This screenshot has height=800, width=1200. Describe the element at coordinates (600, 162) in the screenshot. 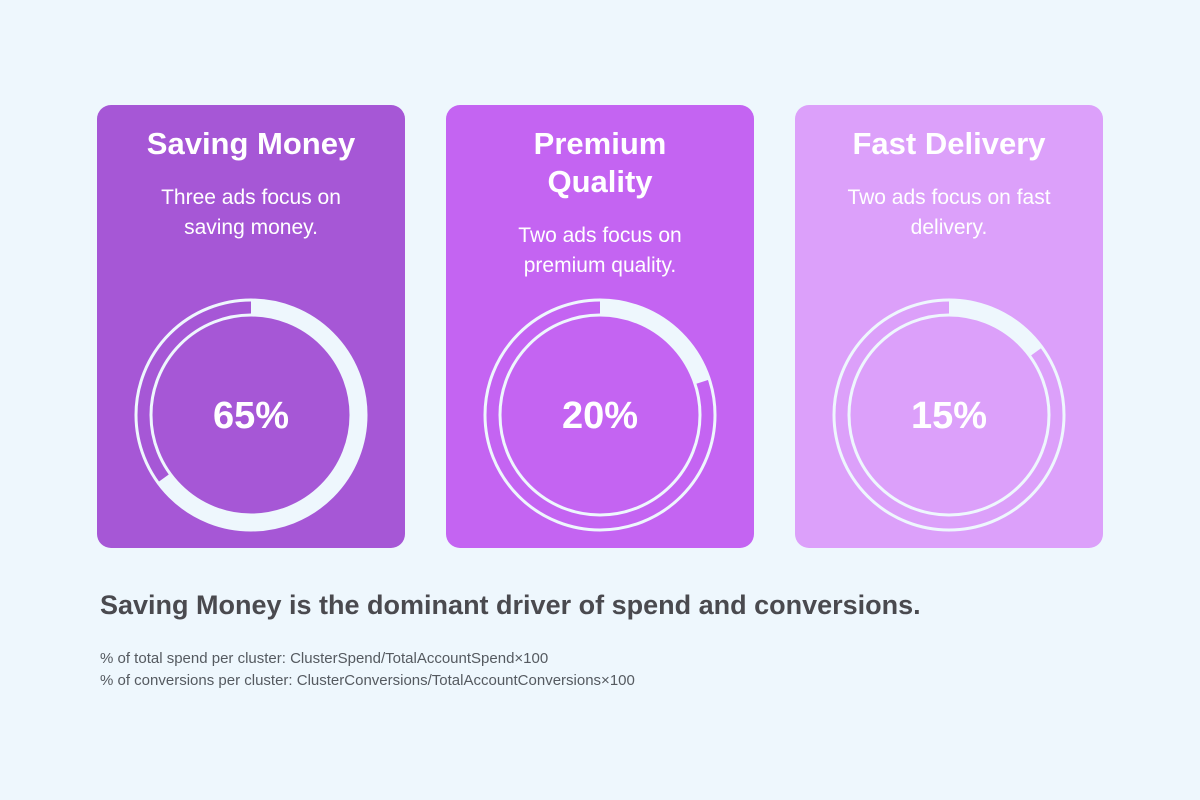

I see `card-title: Premium Quality` at that location.